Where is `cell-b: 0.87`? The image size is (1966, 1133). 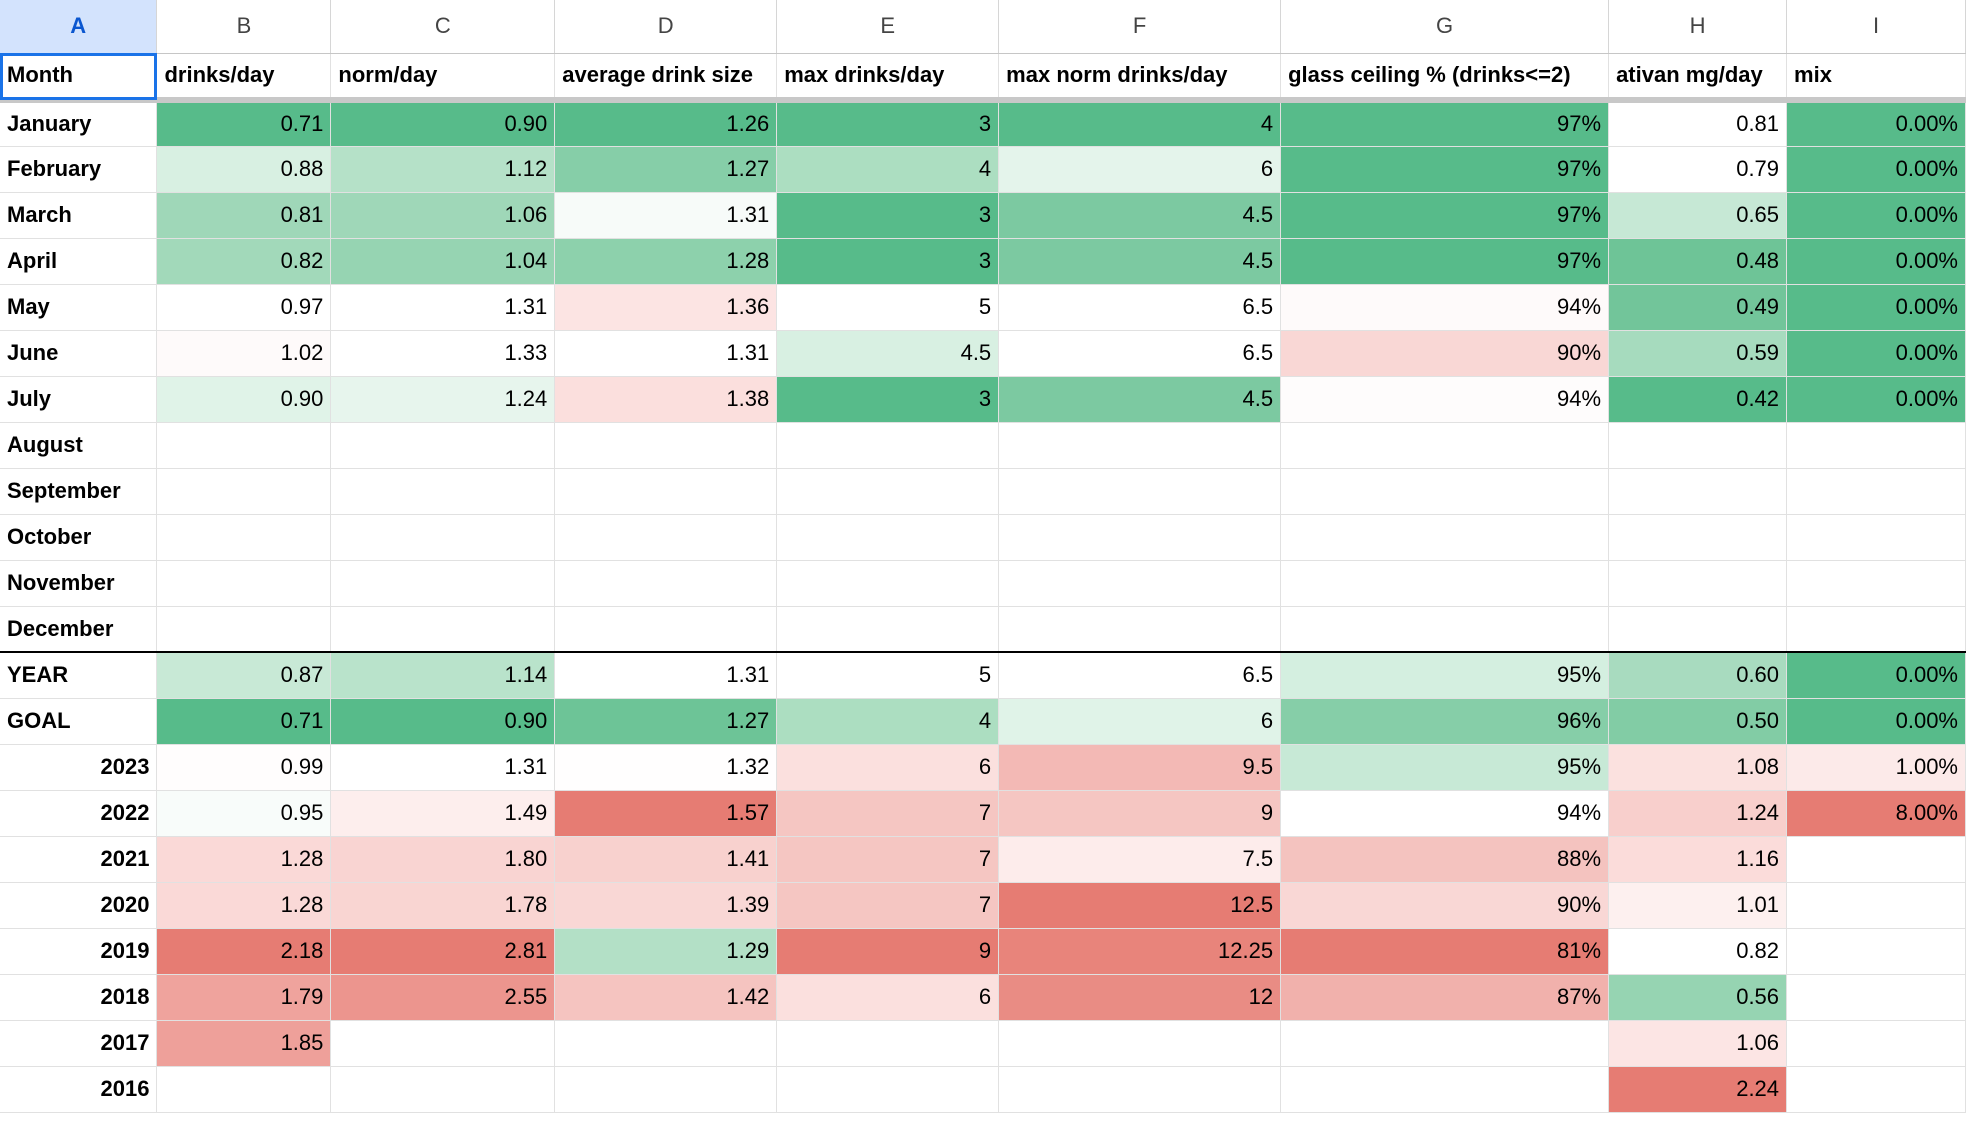 cell-b: 0.87 is located at coordinates (244, 675).